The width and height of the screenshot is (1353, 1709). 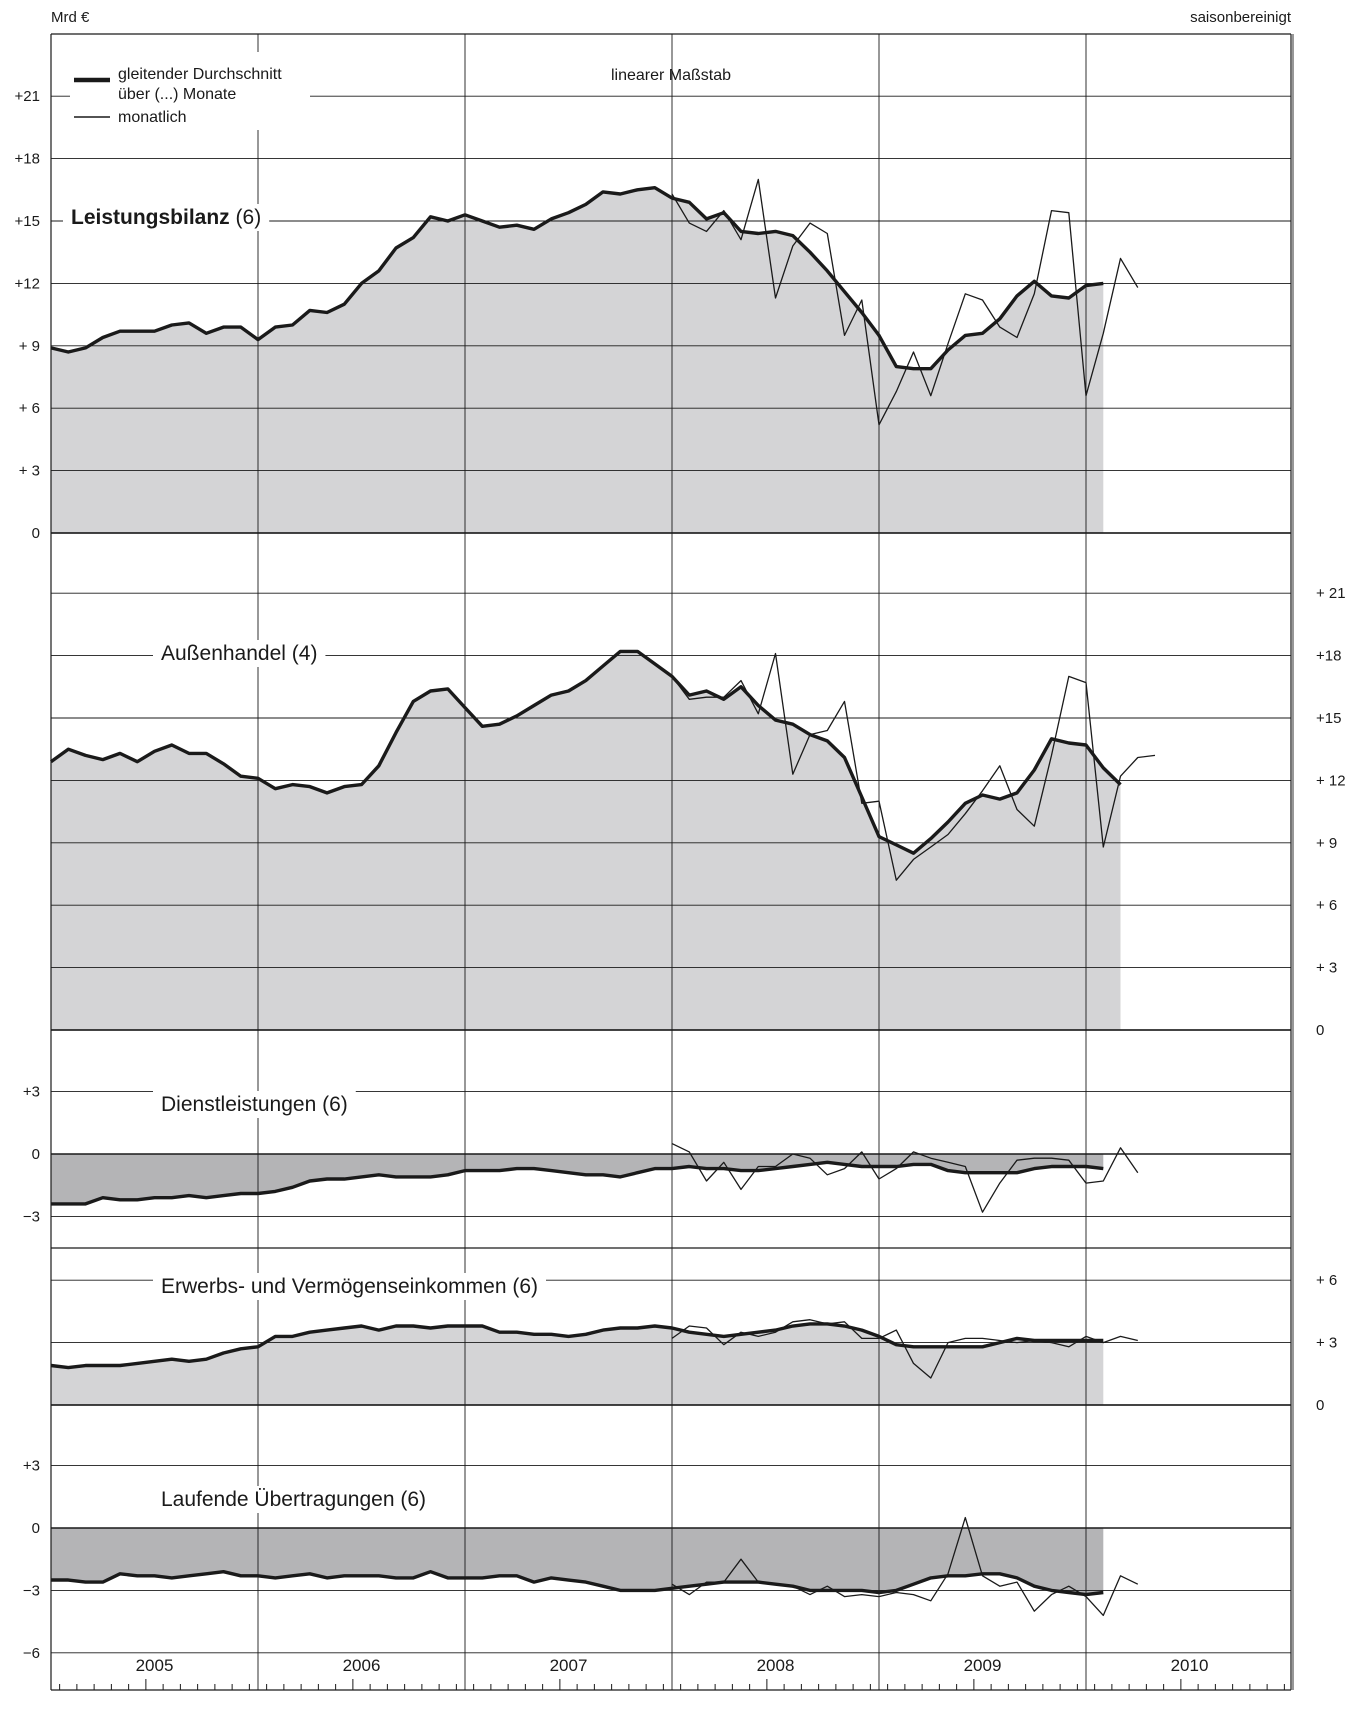 I want to click on leistungsbilanz-tick-label: +15, so click(x=27, y=221).